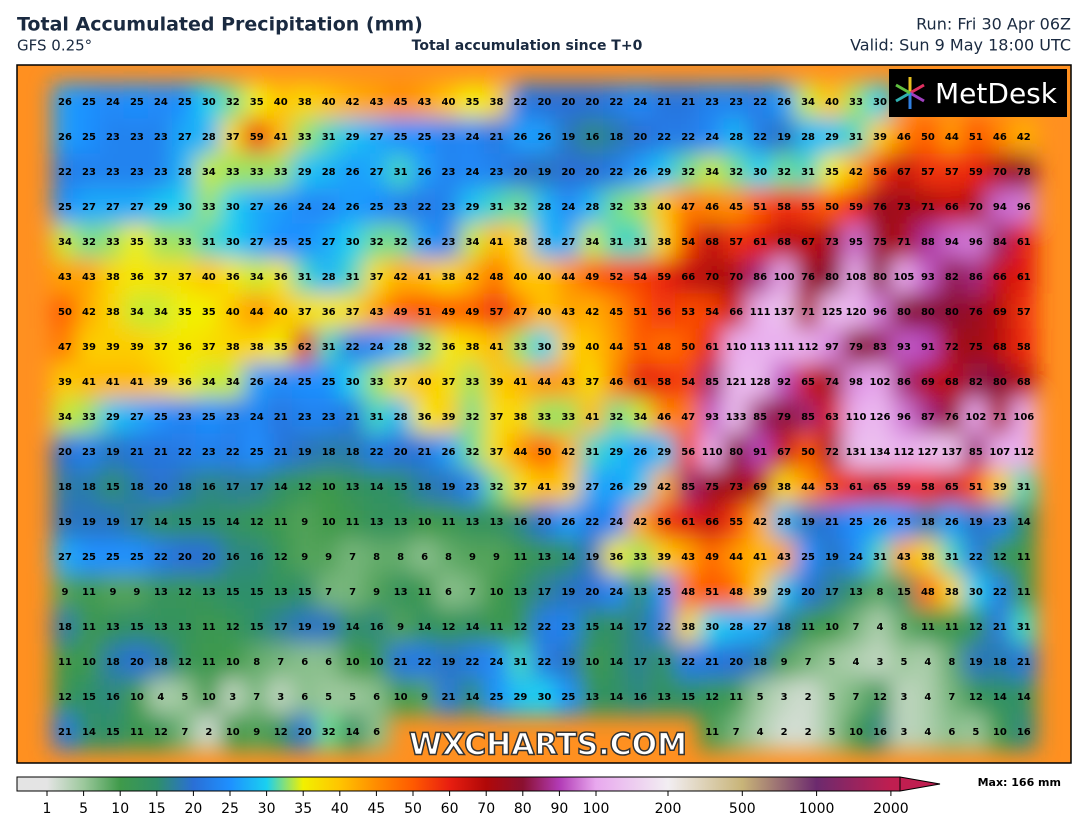  I want to click on cell-value: 71, so click(904, 242).